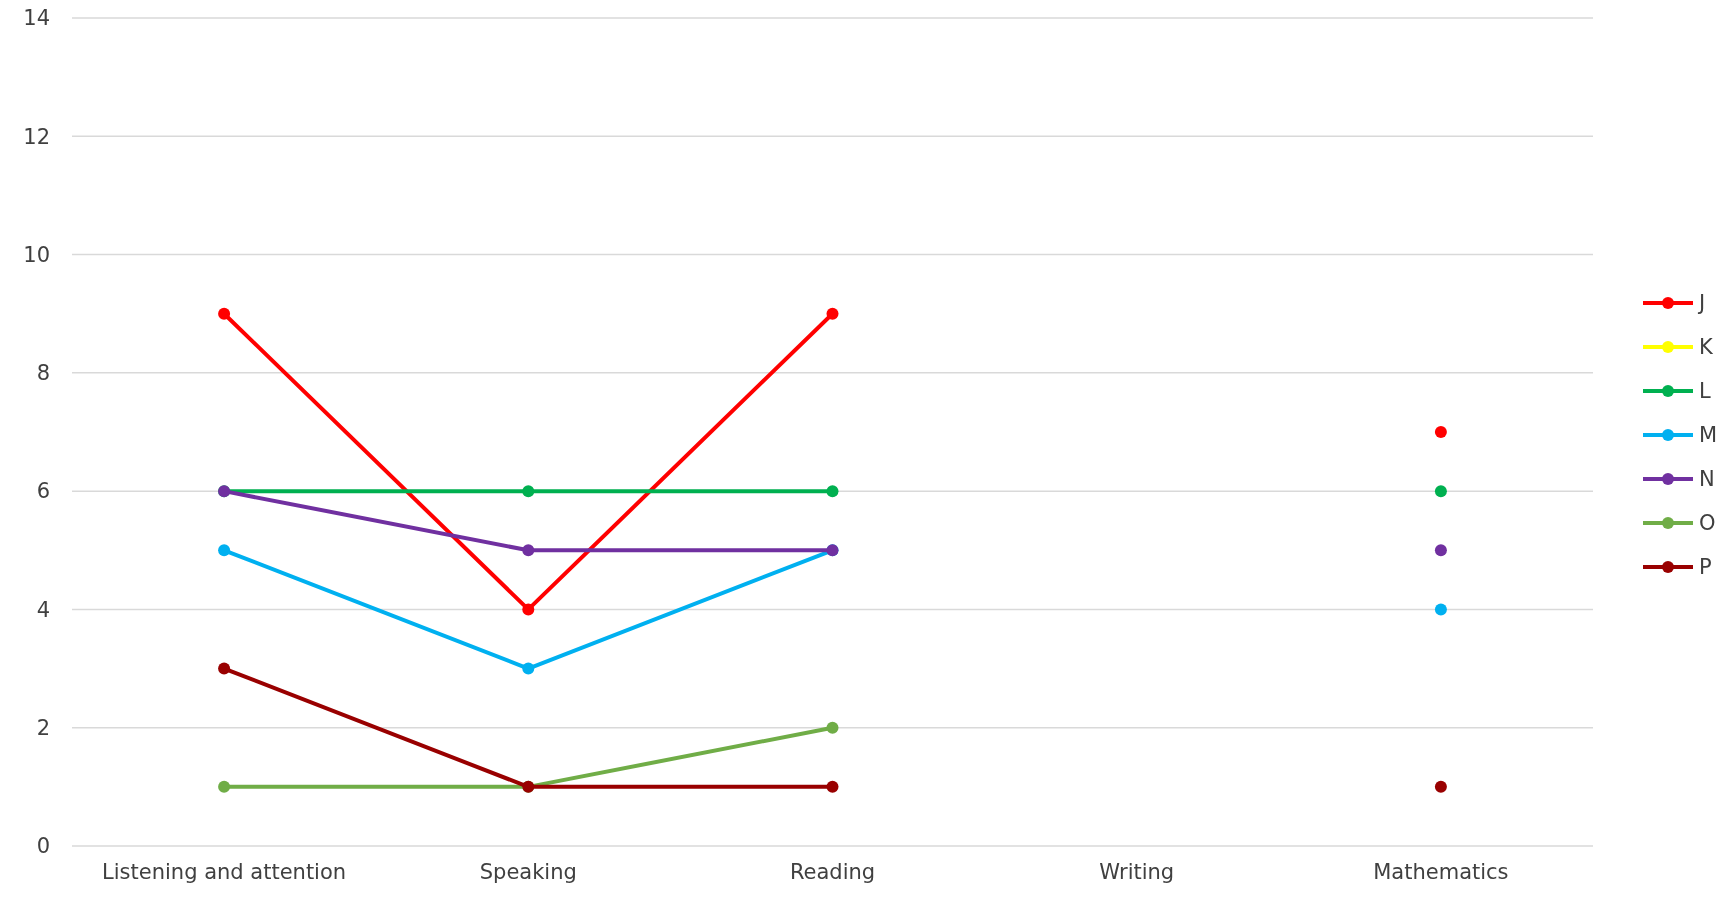  Describe the element at coordinates (528, 872) in the screenshot. I see `x-tick-label: Speaking` at that location.